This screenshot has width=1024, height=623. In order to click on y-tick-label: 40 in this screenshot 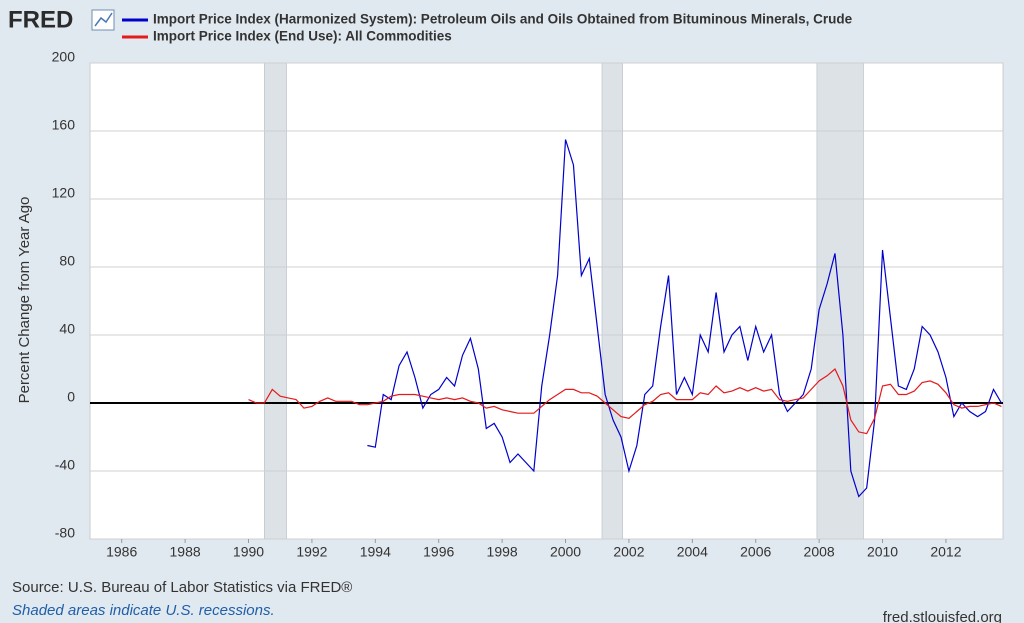, I will do `click(67, 329)`.